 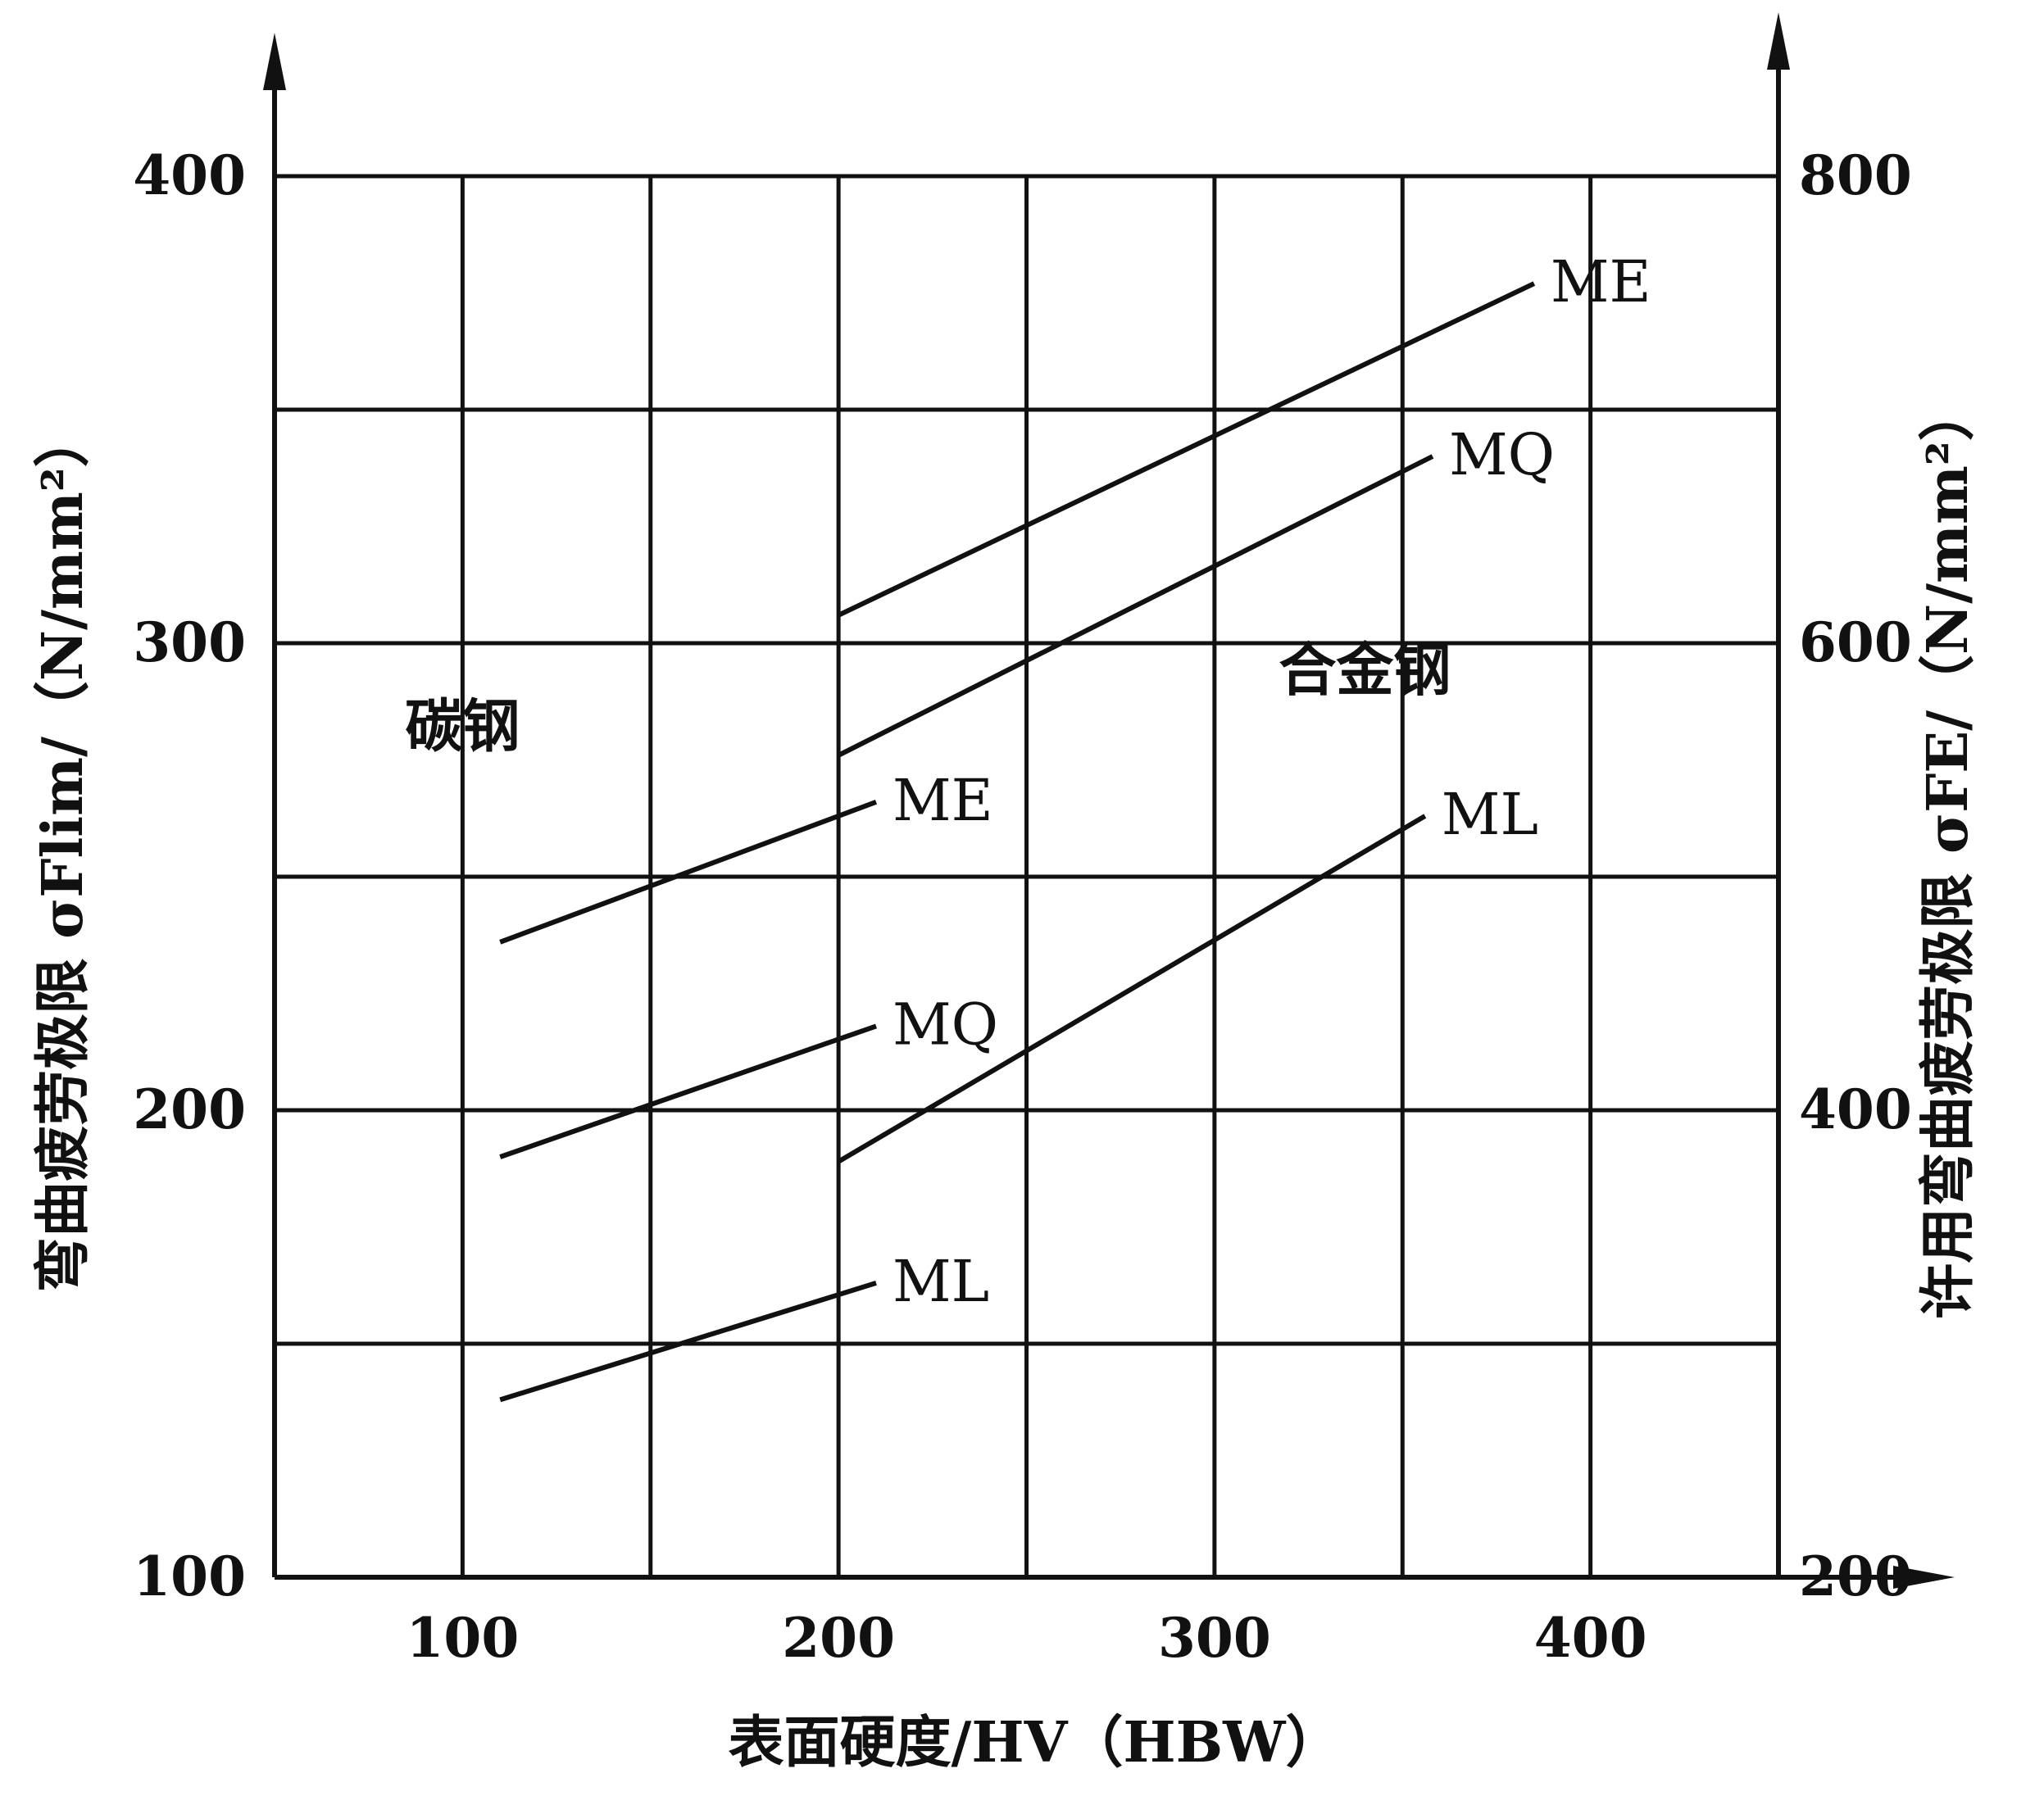 I want to click on y-tick-label: 100, so click(x=189, y=1576).